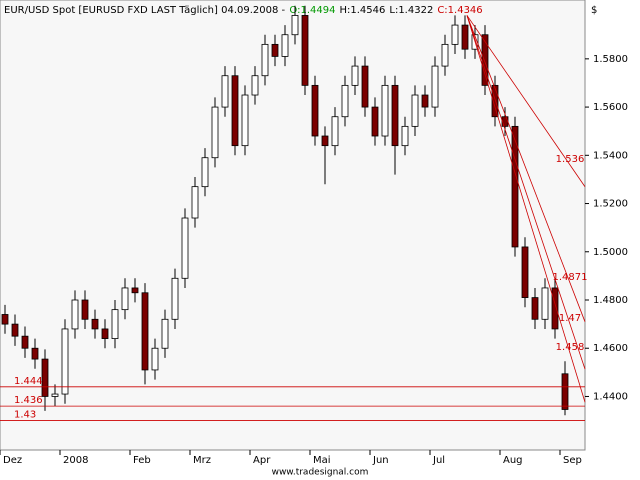 This screenshot has width=640, height=480. I want to click on trend-label: 1.458, so click(570, 347).